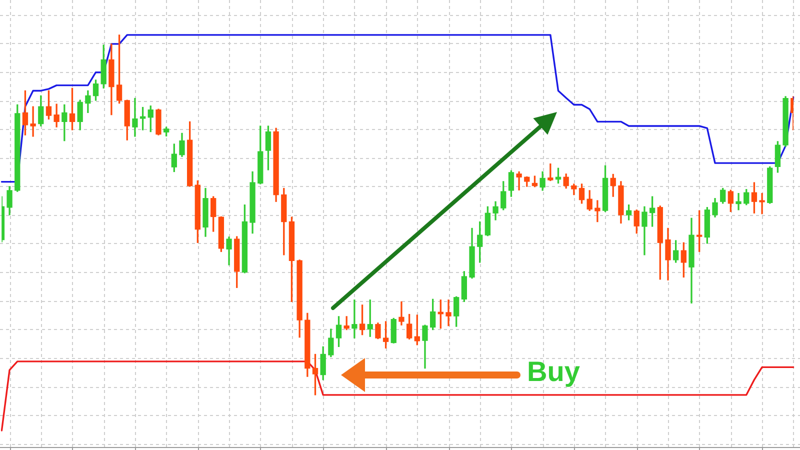 The width and height of the screenshot is (800, 450). What do you see at coordinates (553, 371) in the screenshot?
I see `annotation: Buy` at bounding box center [553, 371].